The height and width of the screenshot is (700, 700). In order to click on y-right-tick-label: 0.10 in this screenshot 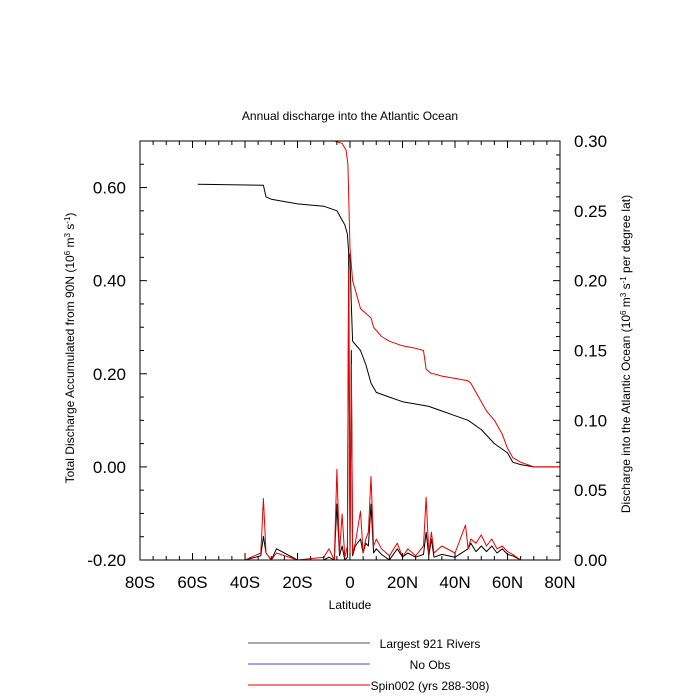, I will do `click(590, 420)`.